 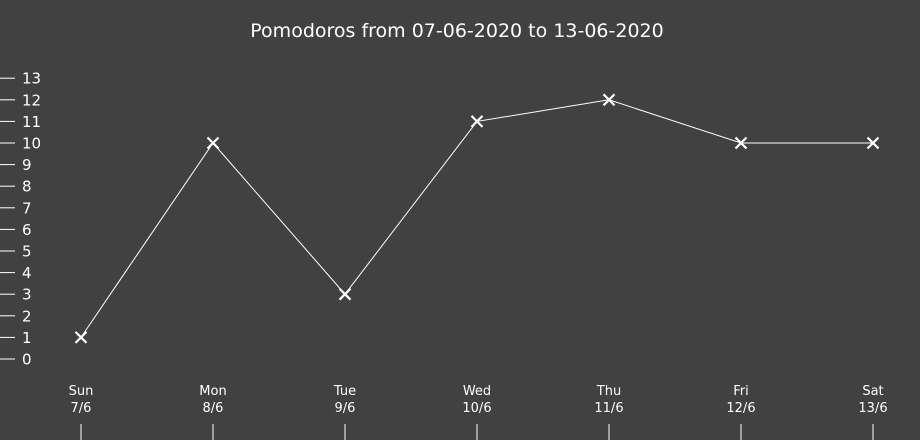 I want to click on x-tick-label-date: 7/6, so click(x=81, y=408).